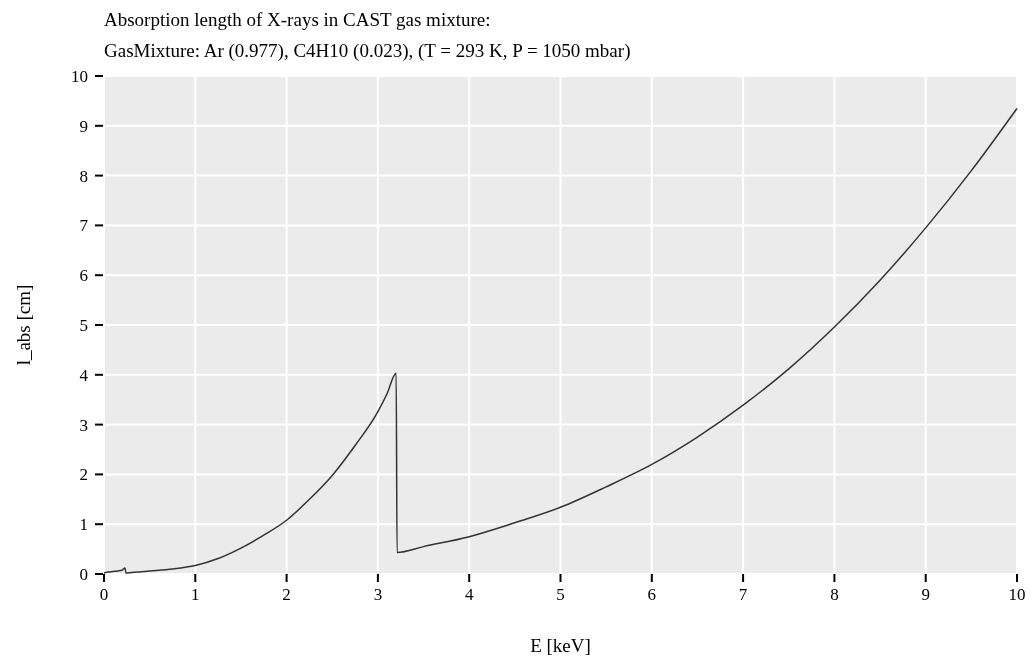  I want to click on y-tick-label: 6, so click(83, 276).